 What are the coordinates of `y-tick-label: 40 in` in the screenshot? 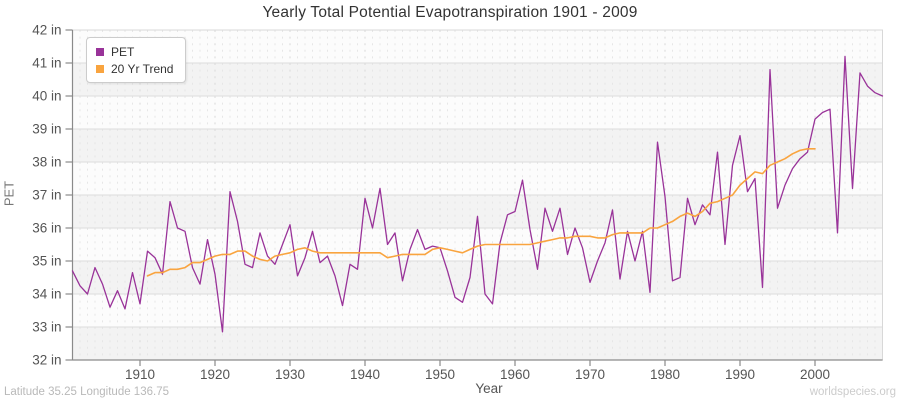 It's located at (46, 96).